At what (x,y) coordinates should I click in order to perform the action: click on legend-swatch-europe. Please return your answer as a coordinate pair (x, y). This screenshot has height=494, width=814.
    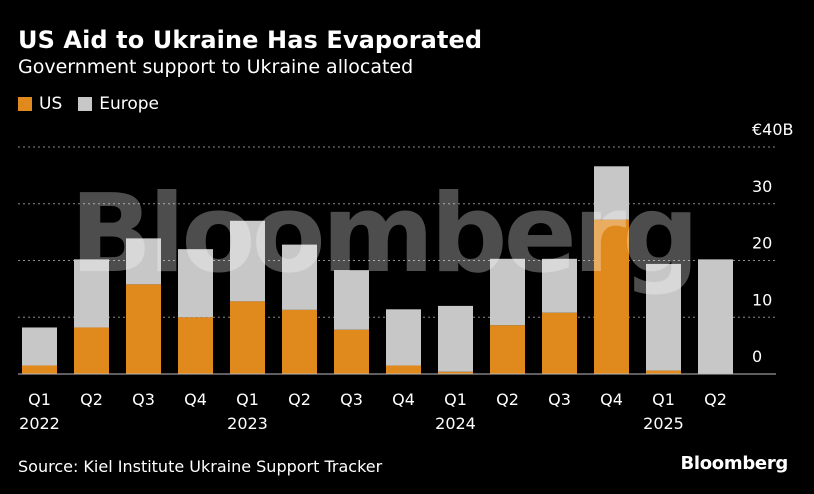
    Looking at the image, I should click on (85, 104).